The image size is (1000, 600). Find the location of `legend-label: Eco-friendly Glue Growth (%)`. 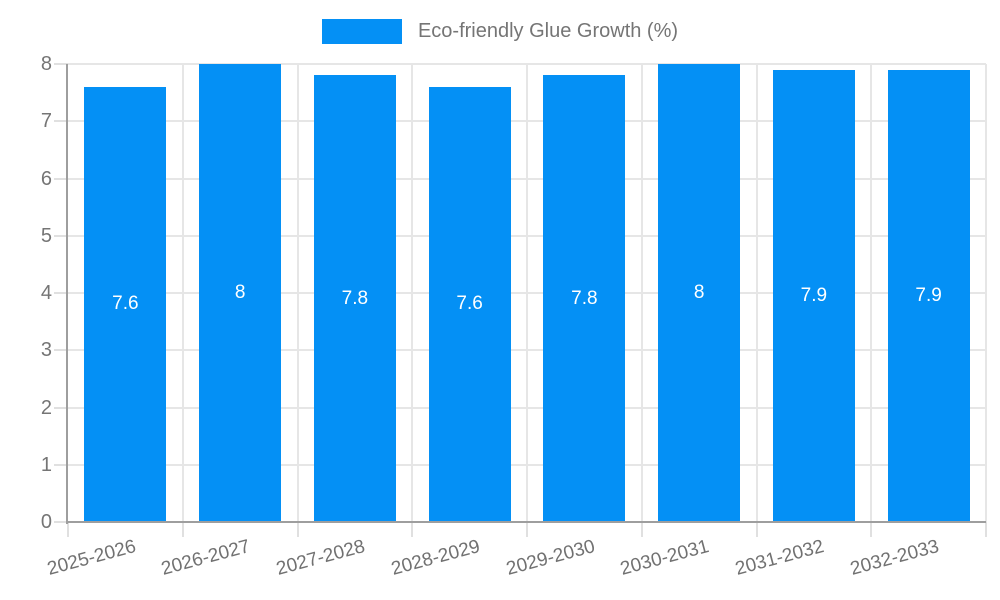

legend-label: Eco-friendly Glue Growth (%) is located at coordinates (548, 31).